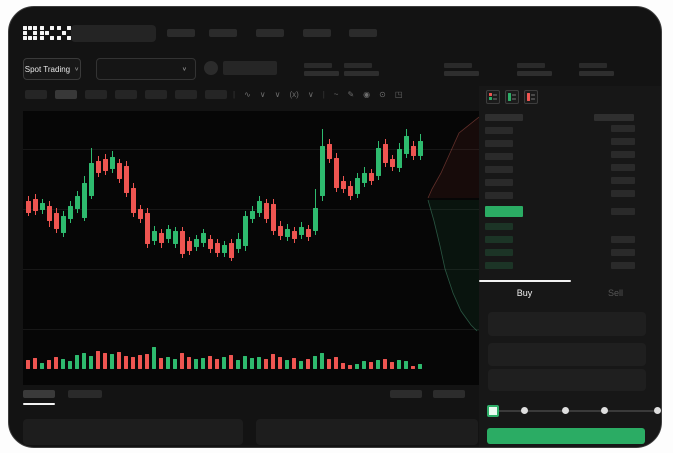 This screenshot has height=453, width=673. Describe the element at coordinates (351, 94) in the screenshot. I see `draw-icon: ✎` at that location.